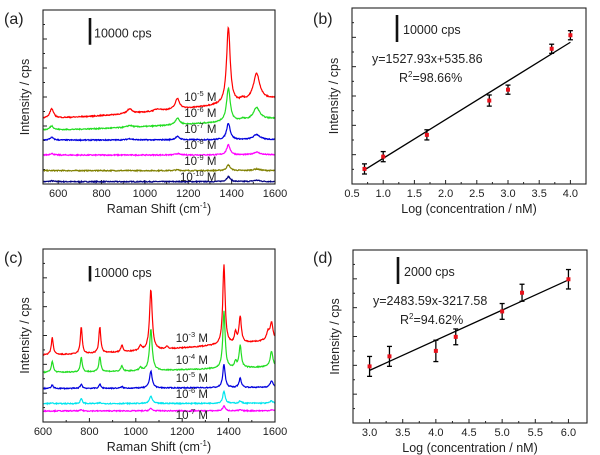  Describe the element at coordinates (323, 19) in the screenshot. I see `panel-letter: (b)` at that location.